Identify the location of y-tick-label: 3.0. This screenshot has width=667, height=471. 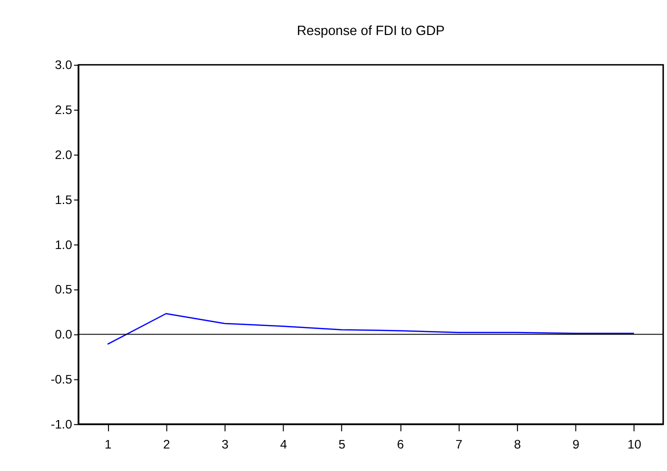
(63, 65).